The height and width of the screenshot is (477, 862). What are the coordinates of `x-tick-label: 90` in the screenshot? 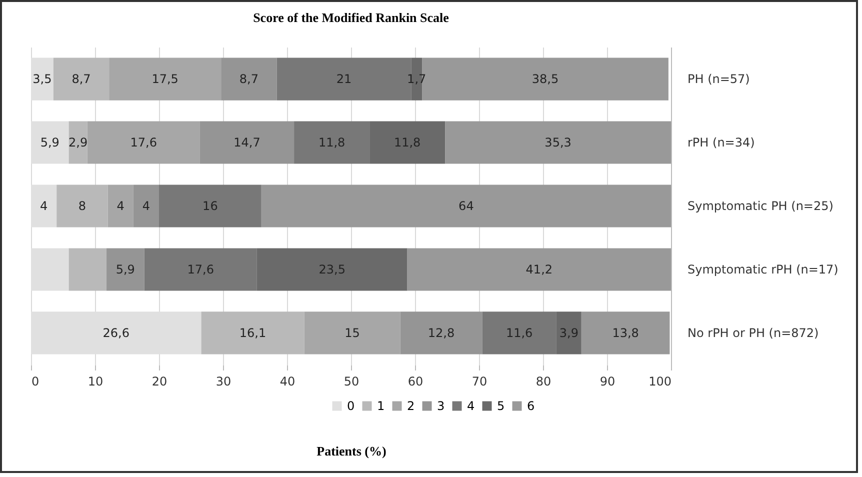 It's located at (608, 381).